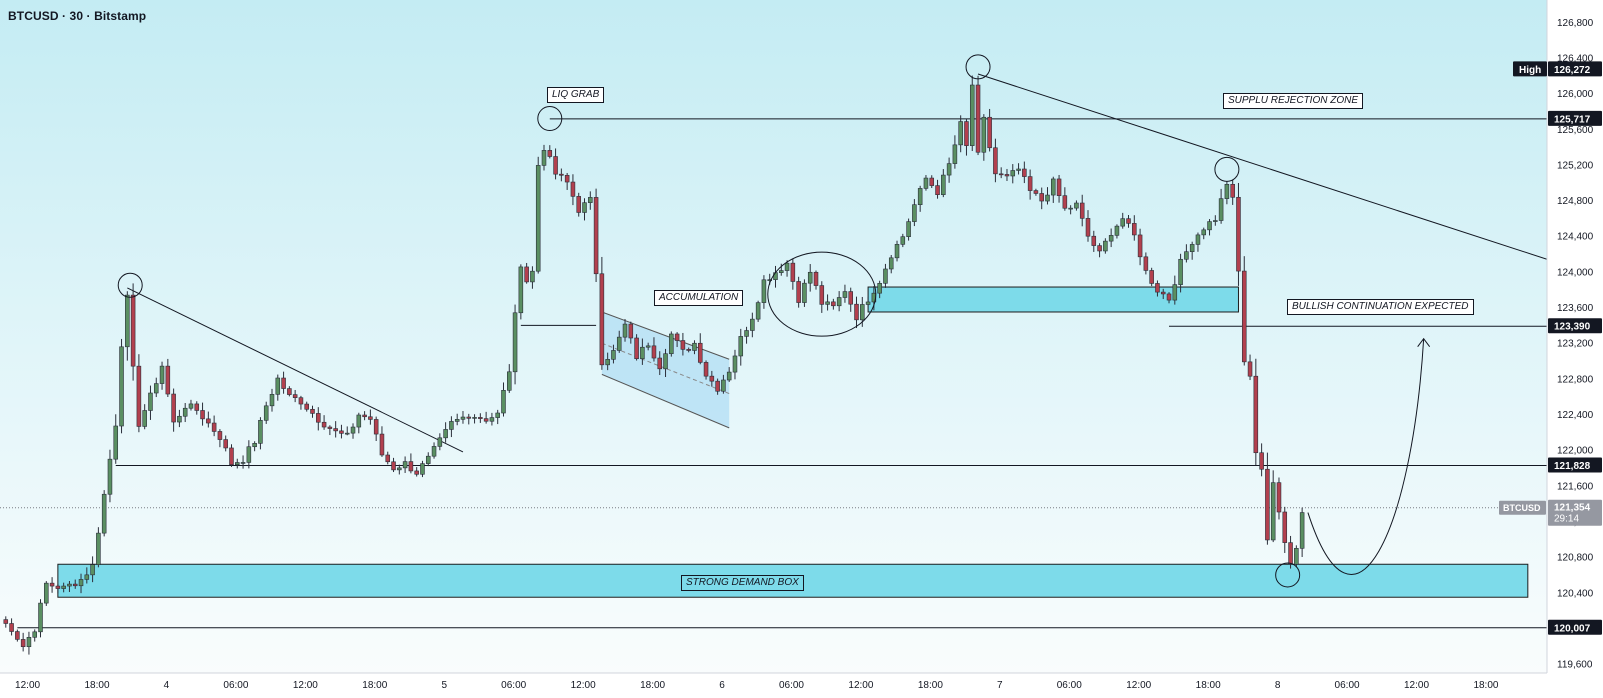 This screenshot has height=698, width=1603. I want to click on price-tick-label: 122,000, so click(1575, 451).